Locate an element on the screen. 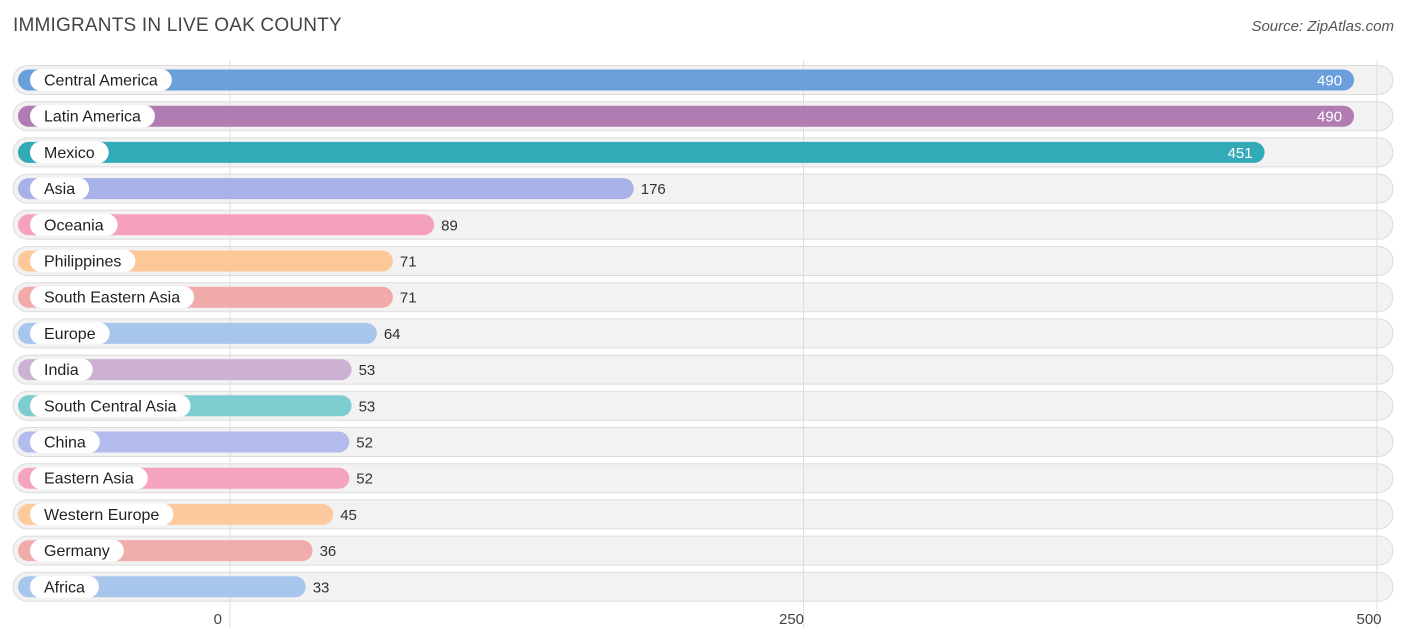 This screenshot has width=1406, height=643. source-note: Source: ZipAtlas.com is located at coordinates (1322, 26).